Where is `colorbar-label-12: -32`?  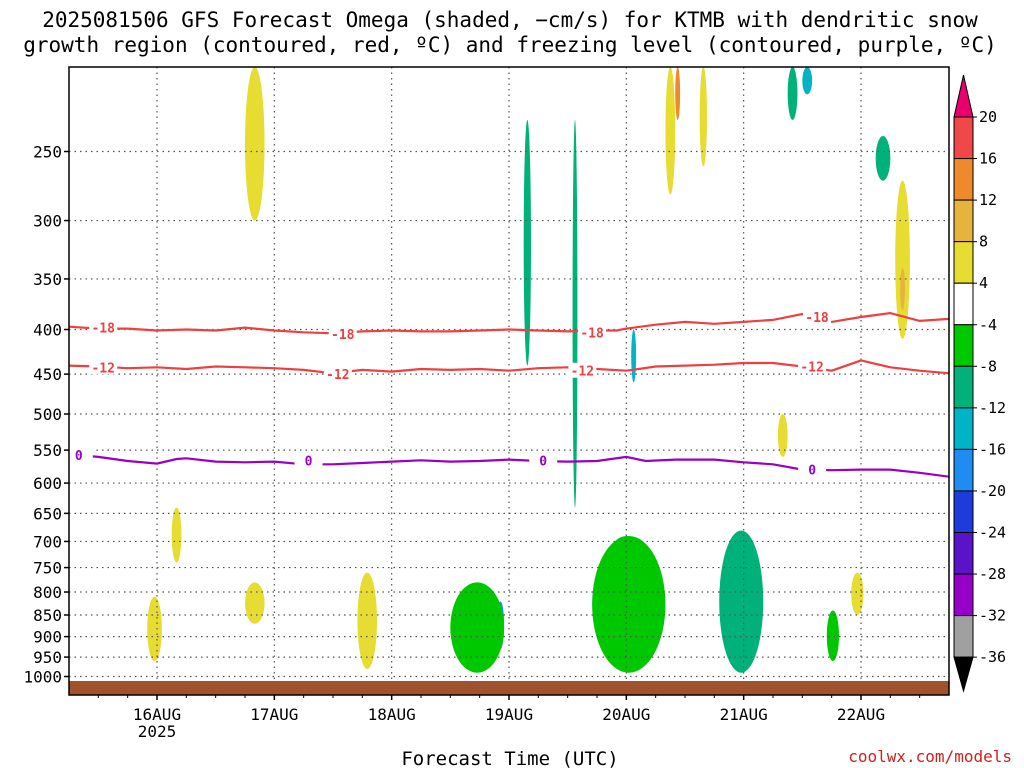
colorbar-label-12: -32 is located at coordinates (992, 616).